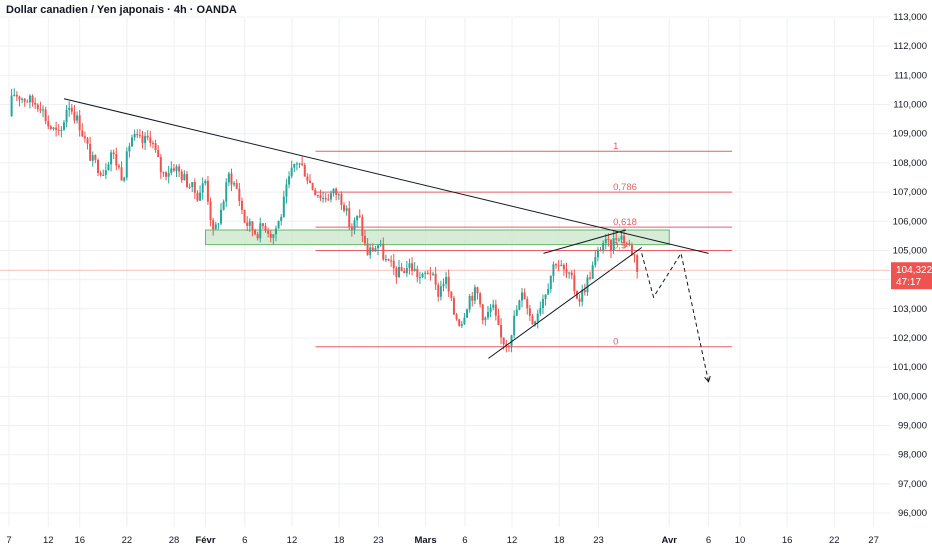 The height and width of the screenshot is (555, 932). Describe the element at coordinates (834, 540) in the screenshot. I see `time-tick-label: 22` at that location.